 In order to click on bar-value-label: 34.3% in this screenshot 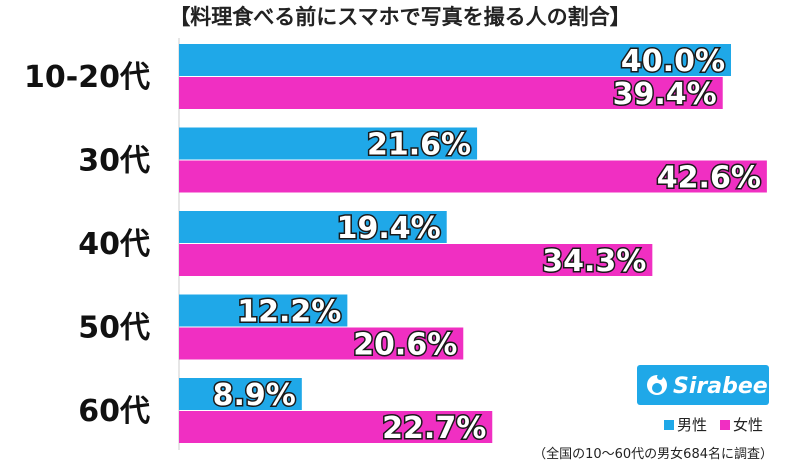, I will do `click(594, 261)`.